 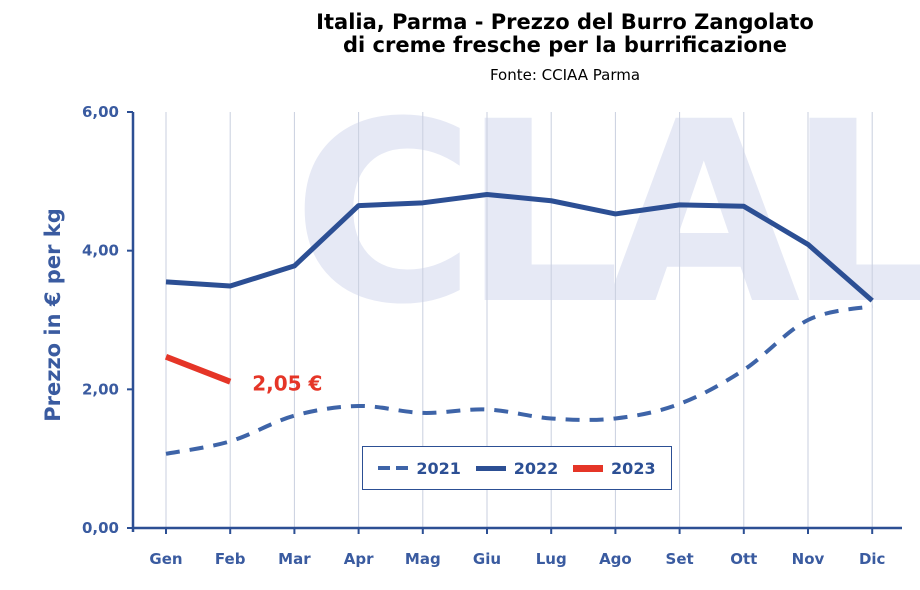 What do you see at coordinates (551, 559) in the screenshot?
I see `x-tick-label: Lug` at bounding box center [551, 559].